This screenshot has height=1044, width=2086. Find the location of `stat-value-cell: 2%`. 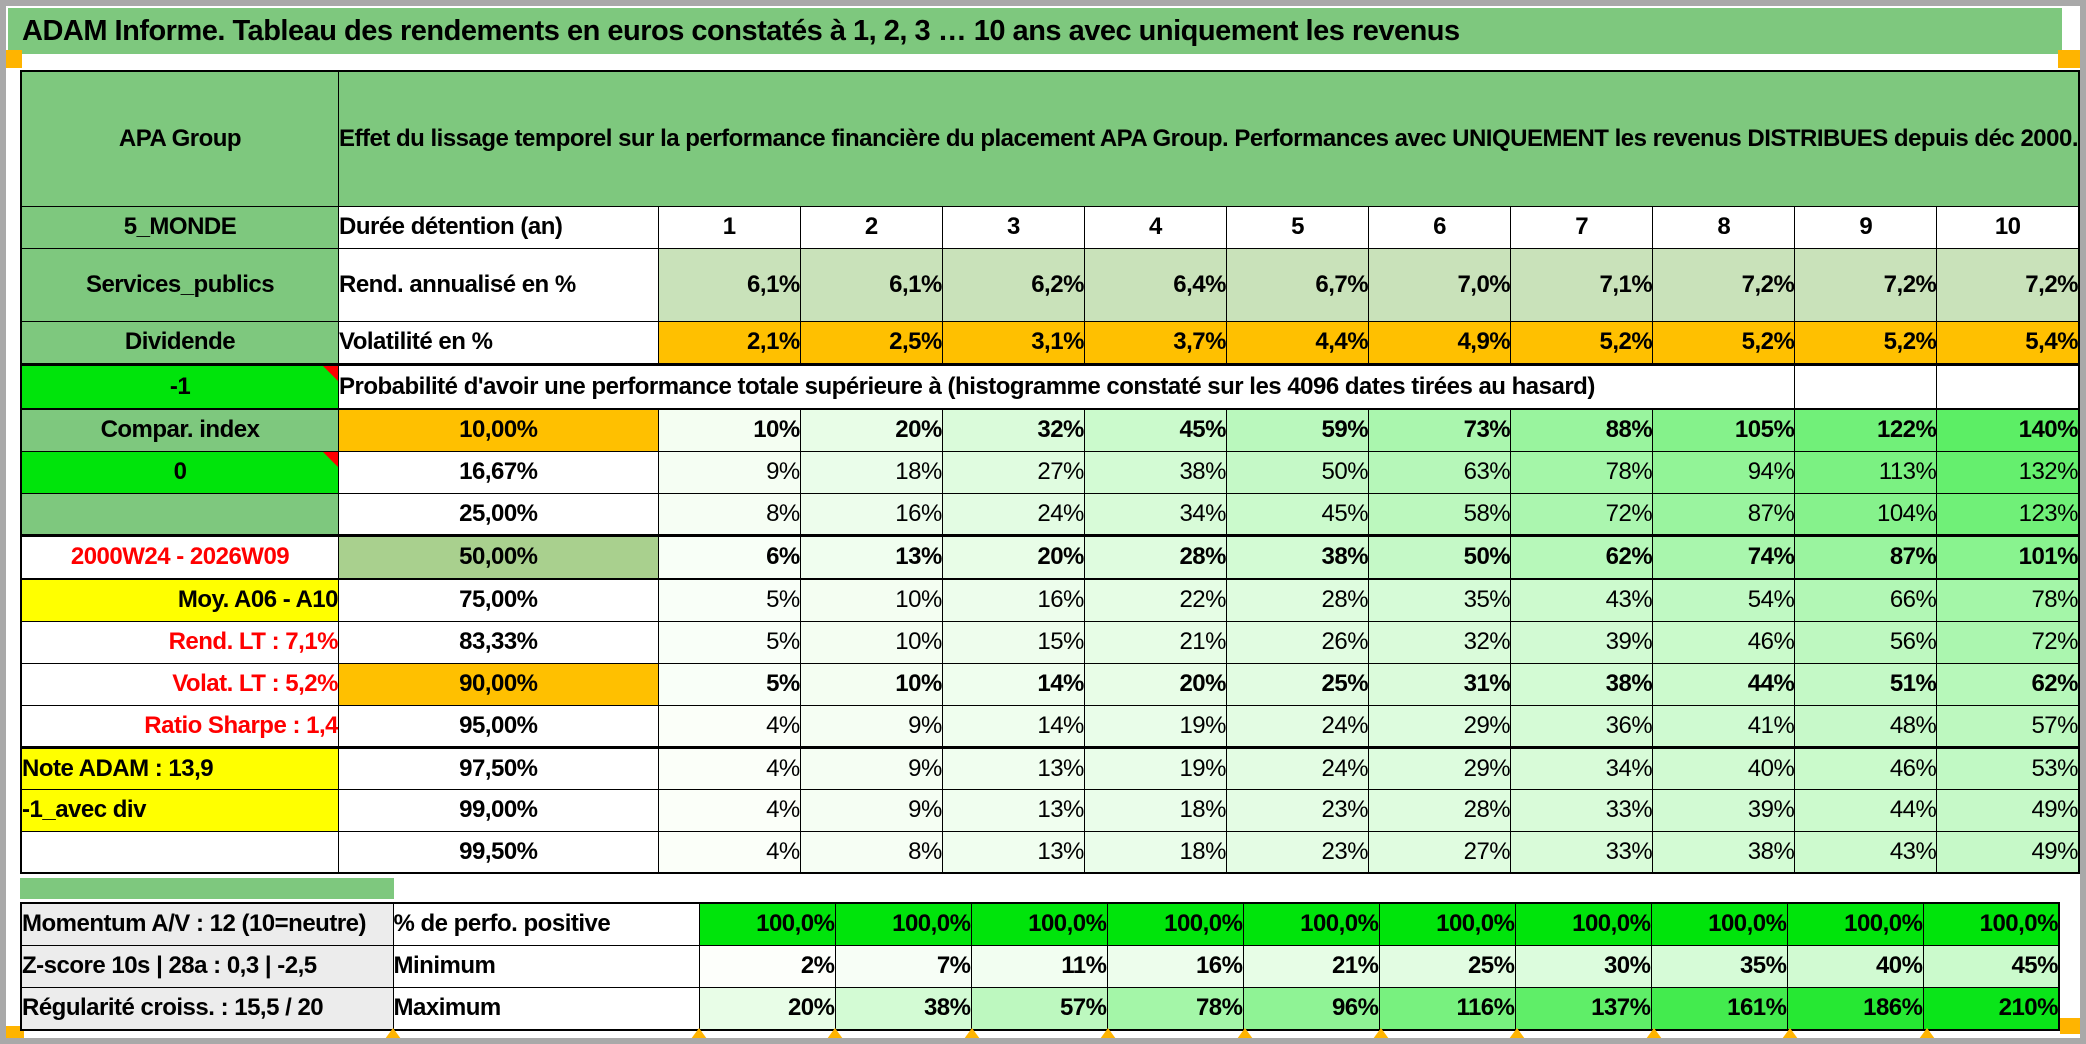

stat-value-cell: 2% is located at coordinates (767, 966).